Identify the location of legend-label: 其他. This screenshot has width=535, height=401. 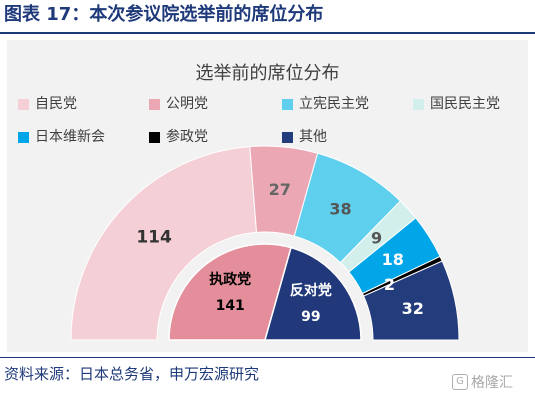
(313, 137).